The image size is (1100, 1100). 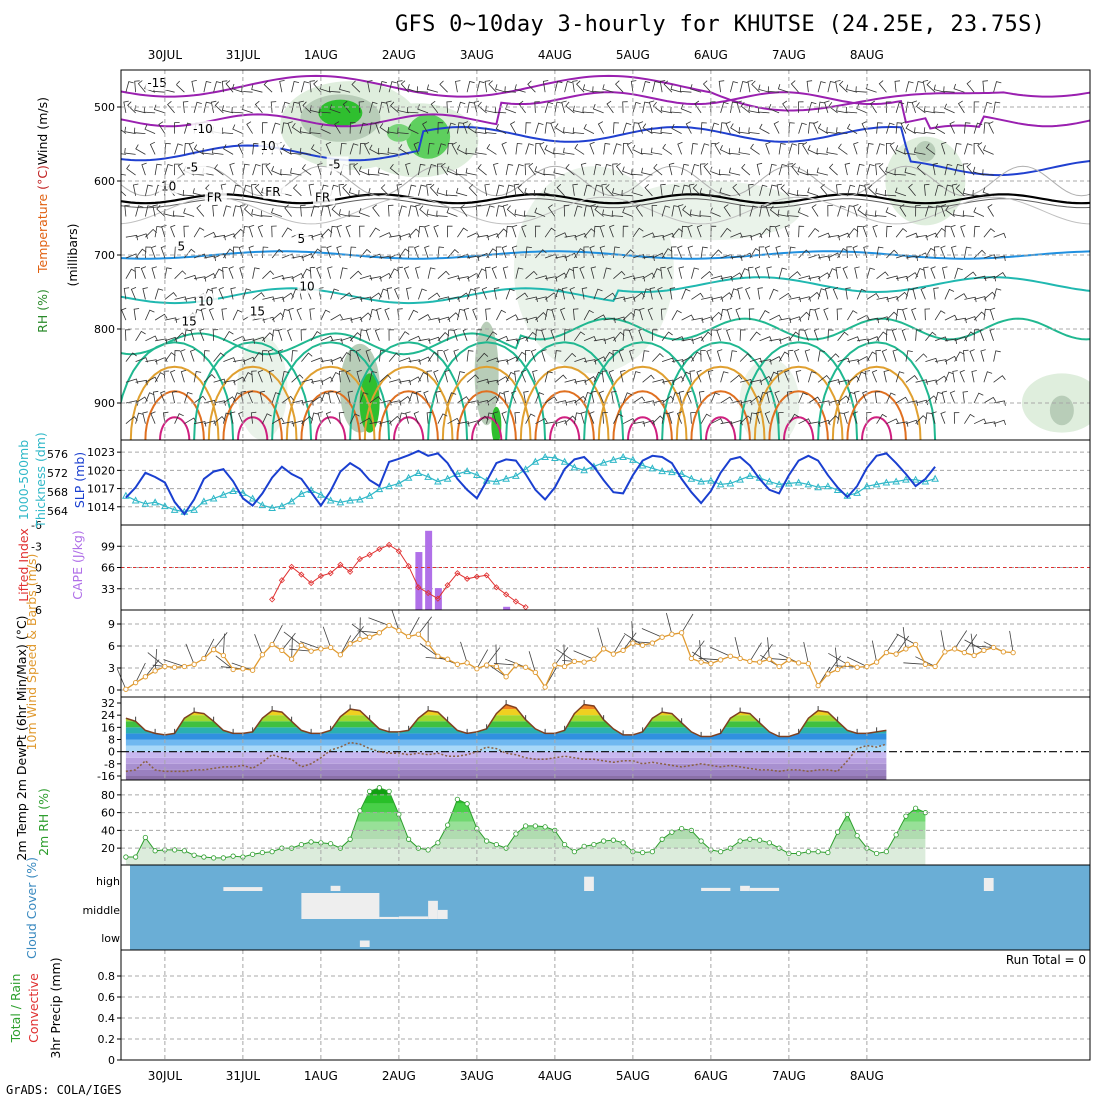 I want to click on cape-tick-label: 33, so click(x=108, y=589).